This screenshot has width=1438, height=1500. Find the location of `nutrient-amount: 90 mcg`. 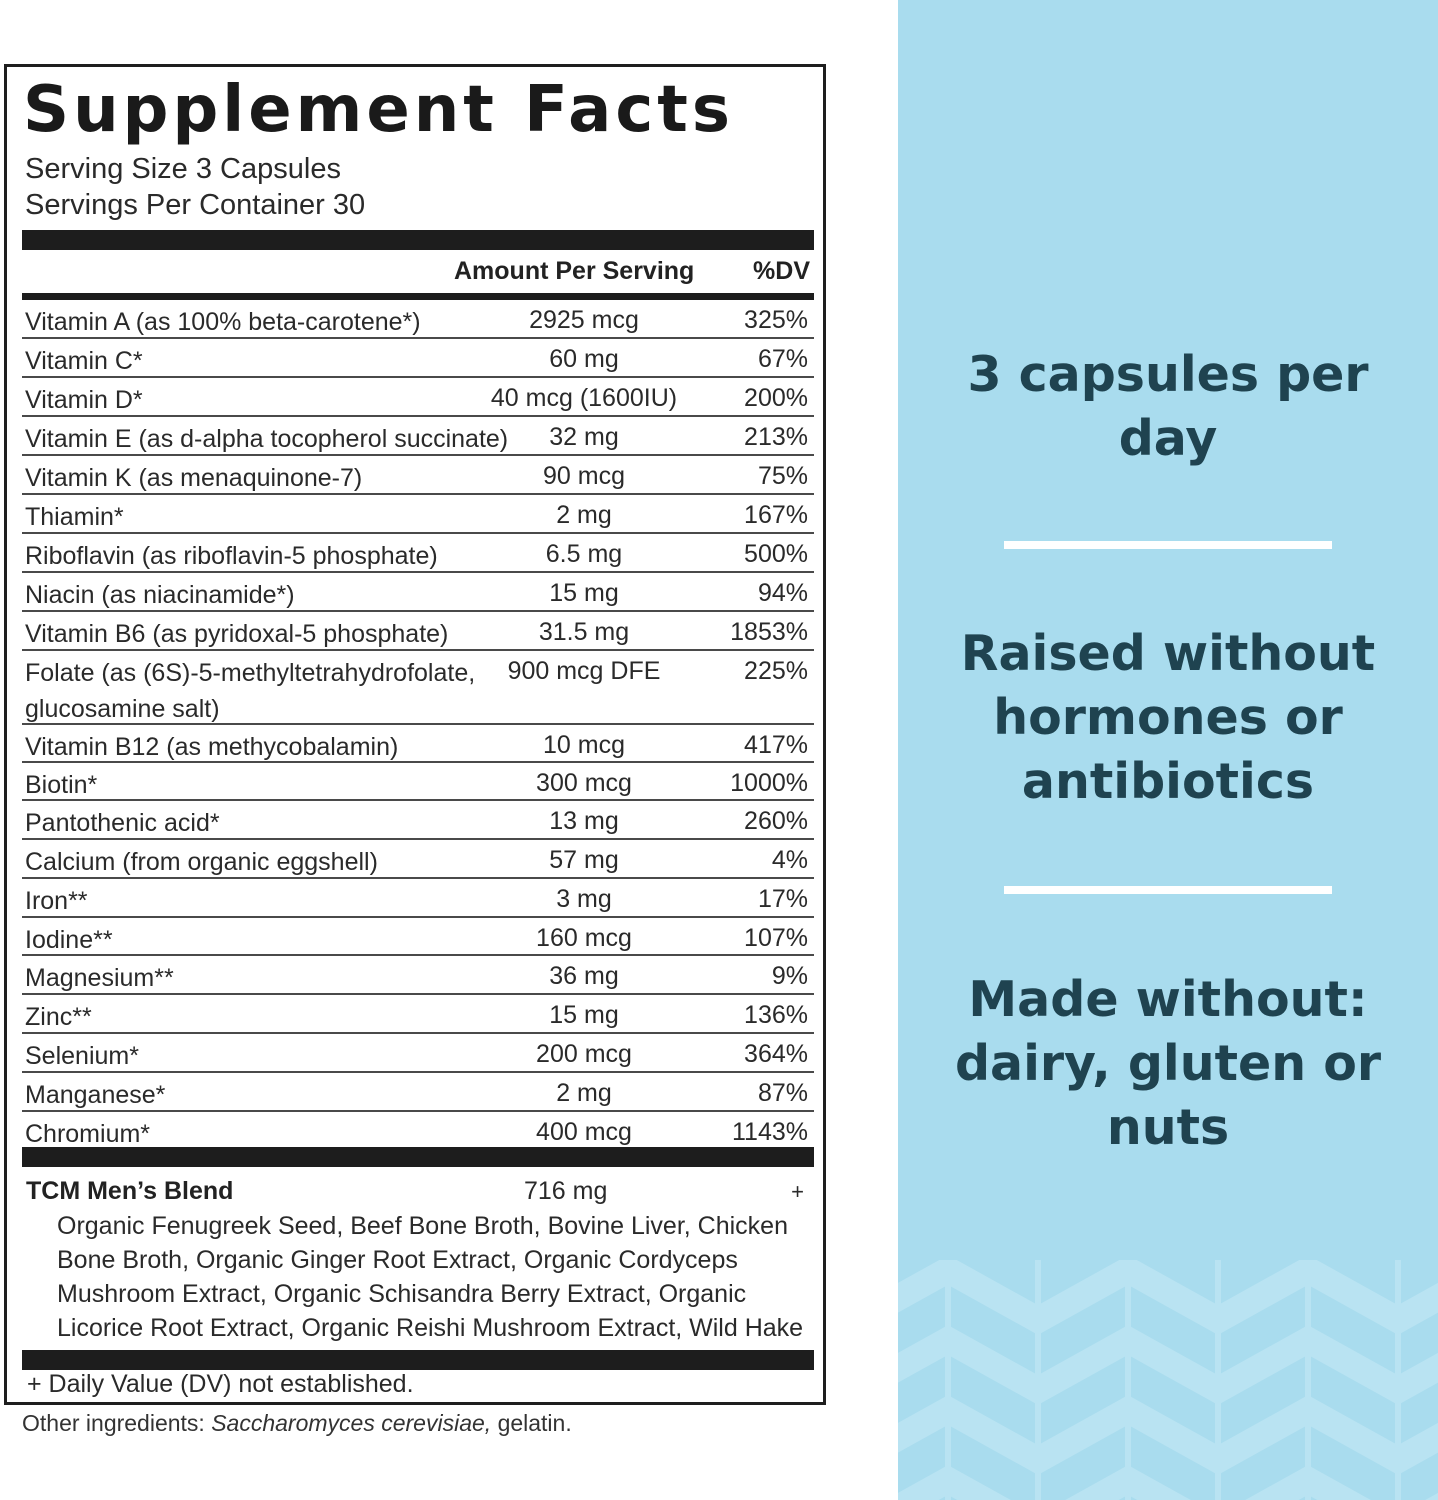

nutrient-amount: 90 mcg is located at coordinates (584, 476).